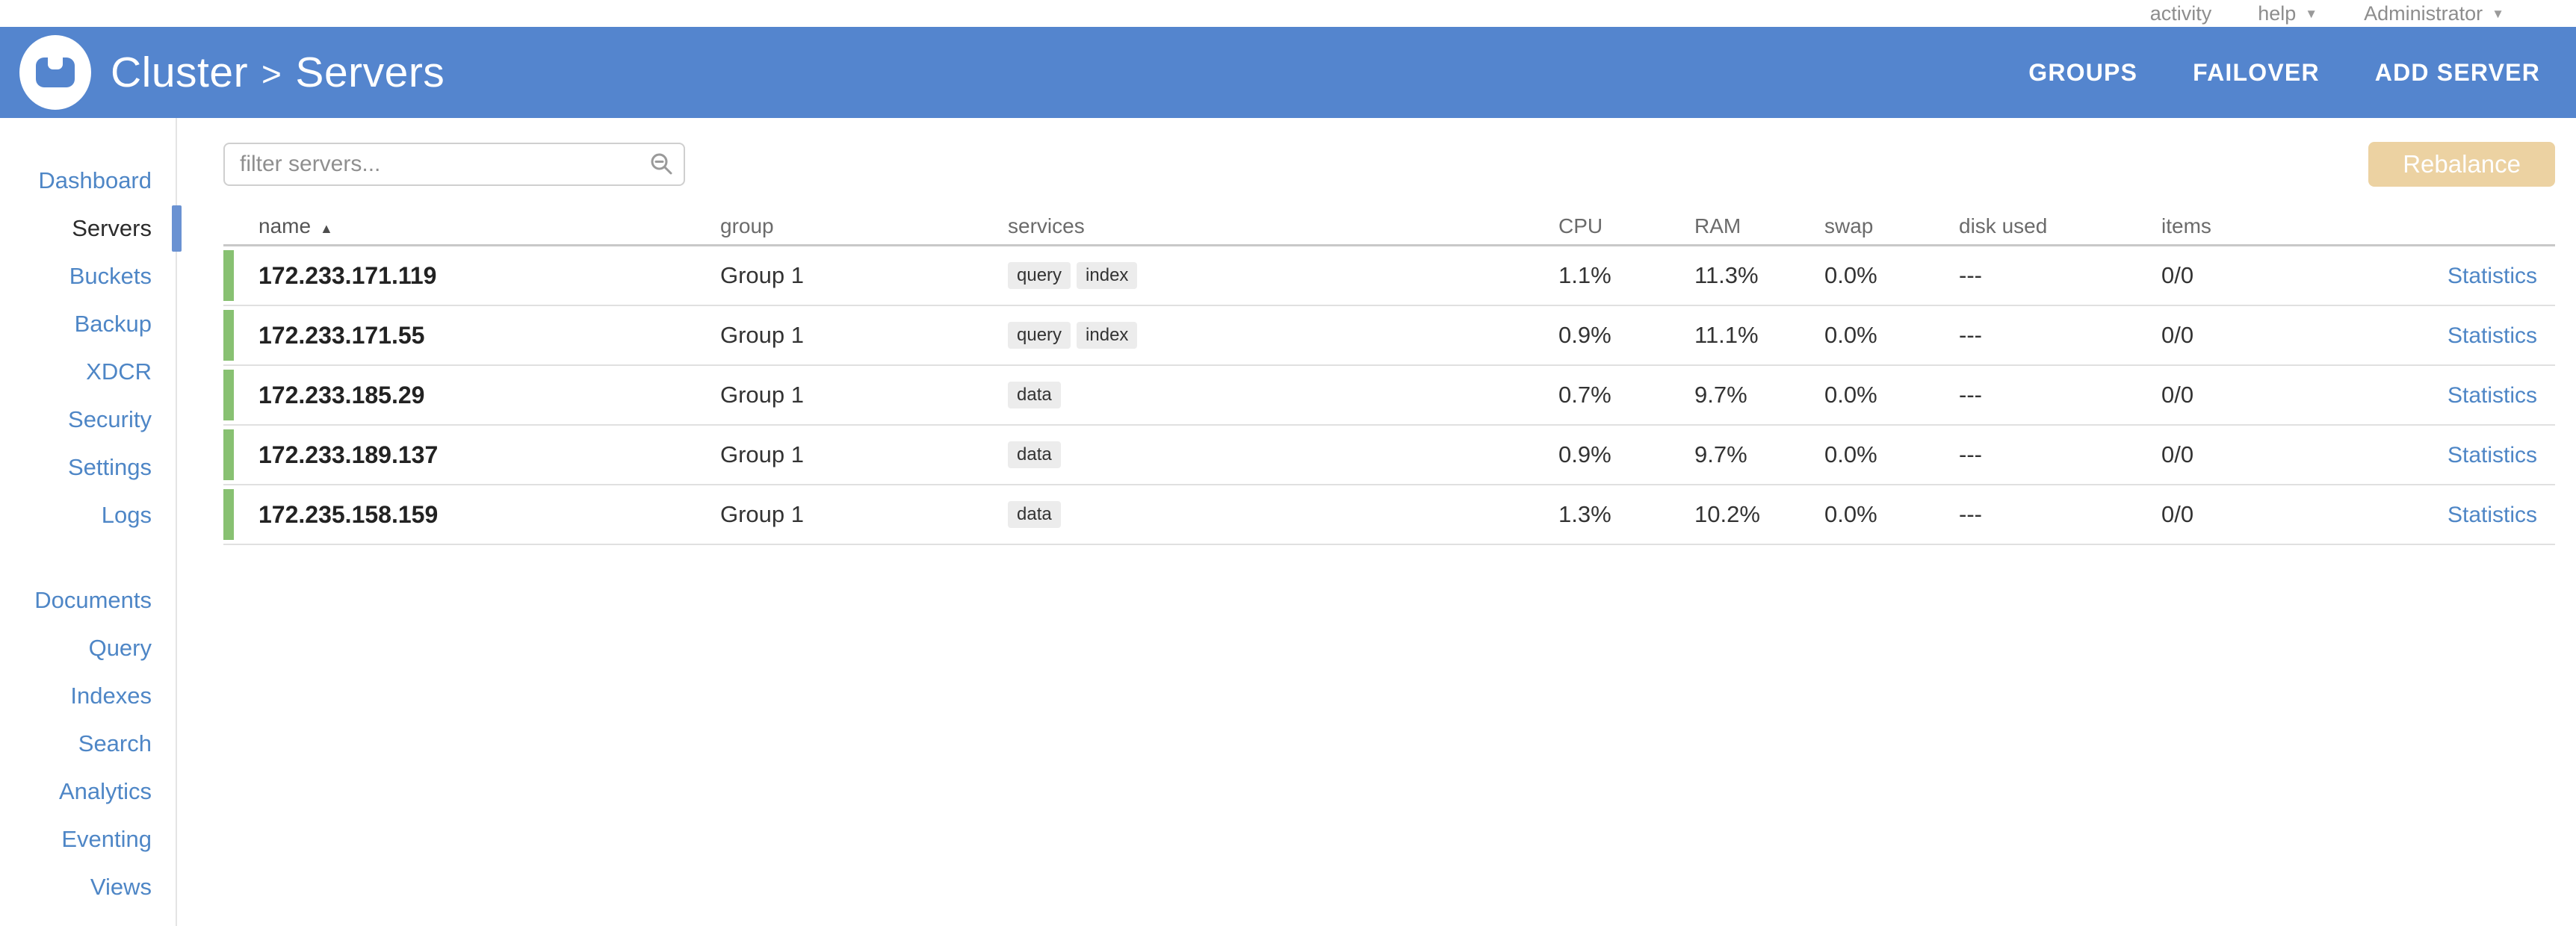 The height and width of the screenshot is (926, 2576). I want to click on sidebar-item-query: Query, so click(120, 648).